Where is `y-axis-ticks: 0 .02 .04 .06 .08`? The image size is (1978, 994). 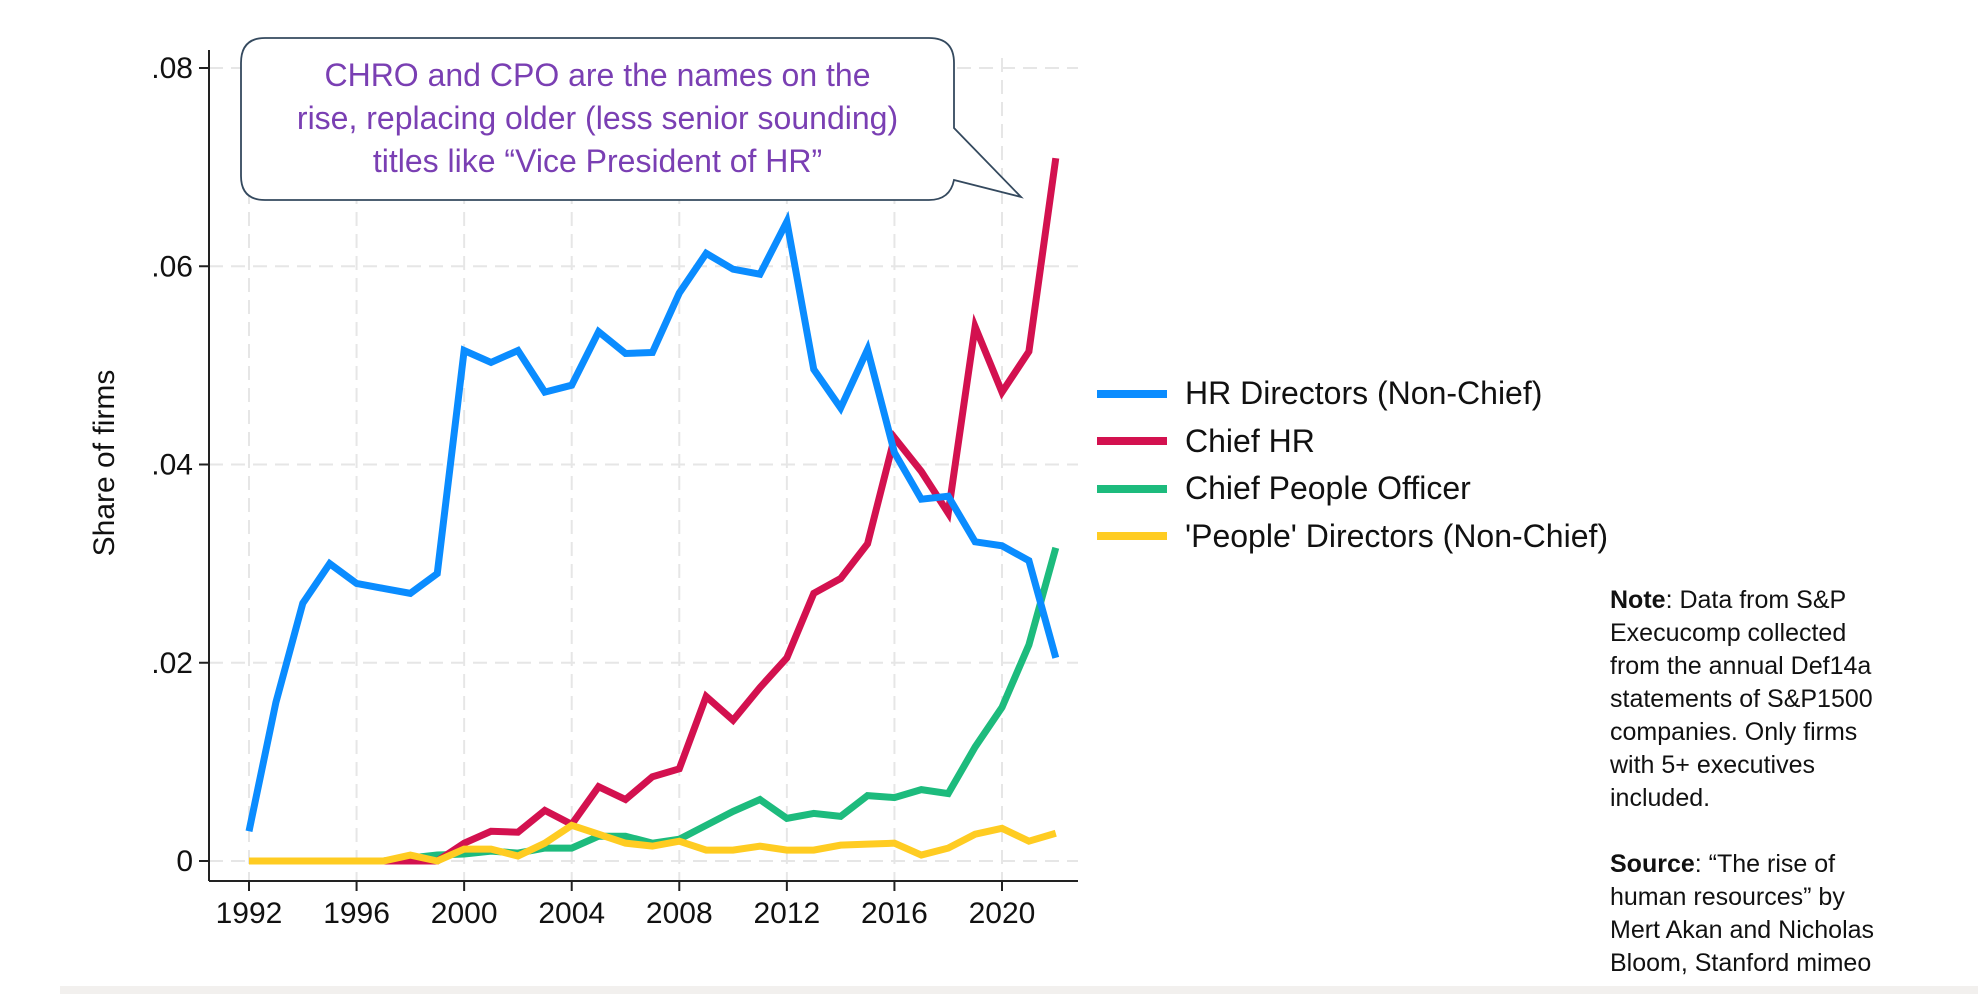 y-axis-ticks: 0 .02 .04 .06 .08 is located at coordinates (180, 465).